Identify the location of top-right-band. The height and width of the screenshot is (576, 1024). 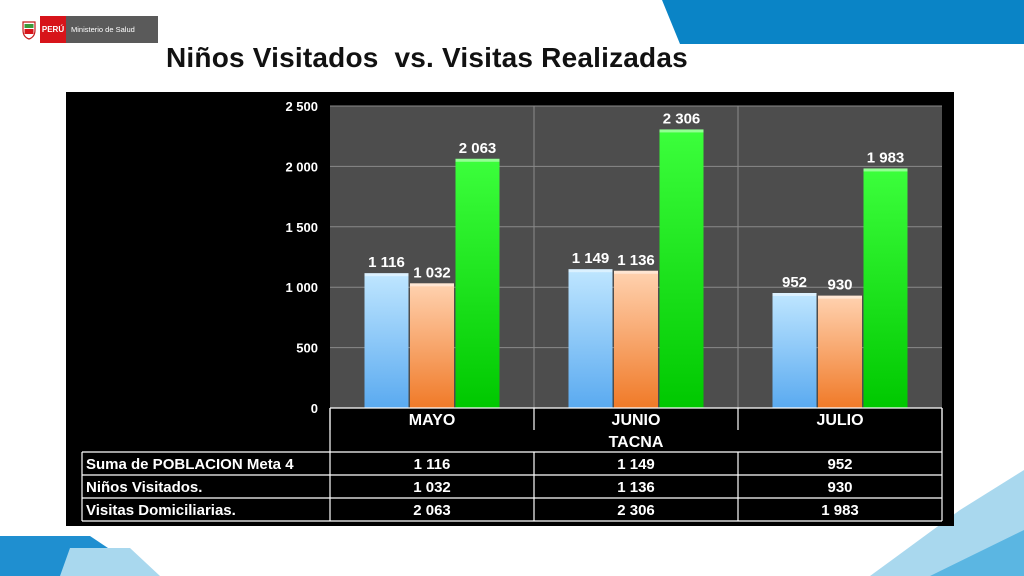
(843, 22).